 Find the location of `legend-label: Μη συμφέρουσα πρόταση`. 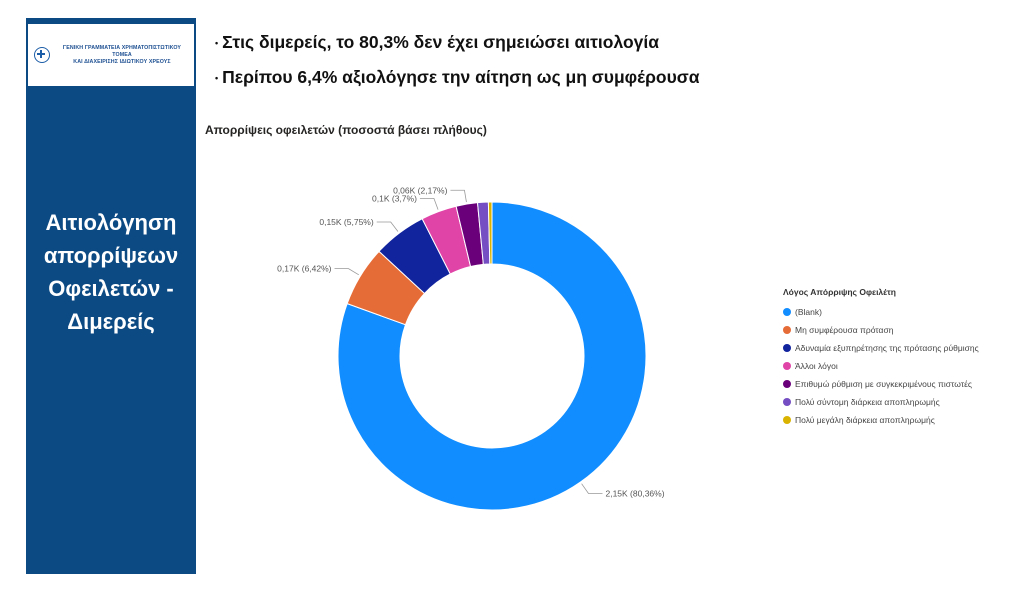

legend-label: Μη συμφέρουσα πρόταση is located at coordinates (844, 330).